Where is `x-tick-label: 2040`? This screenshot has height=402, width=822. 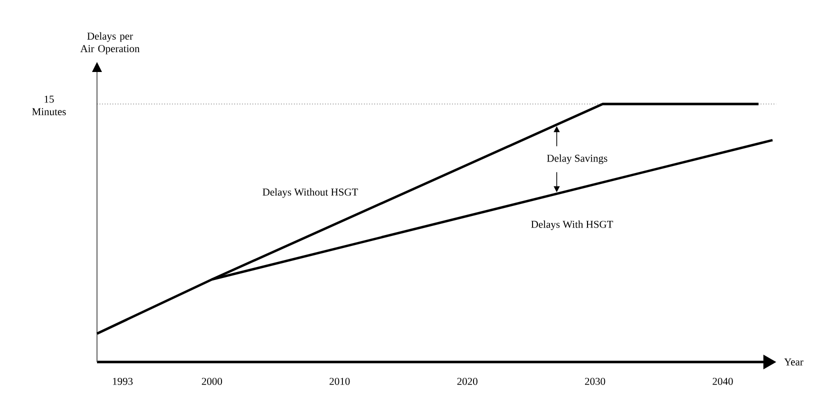 x-tick-label: 2040 is located at coordinates (722, 381).